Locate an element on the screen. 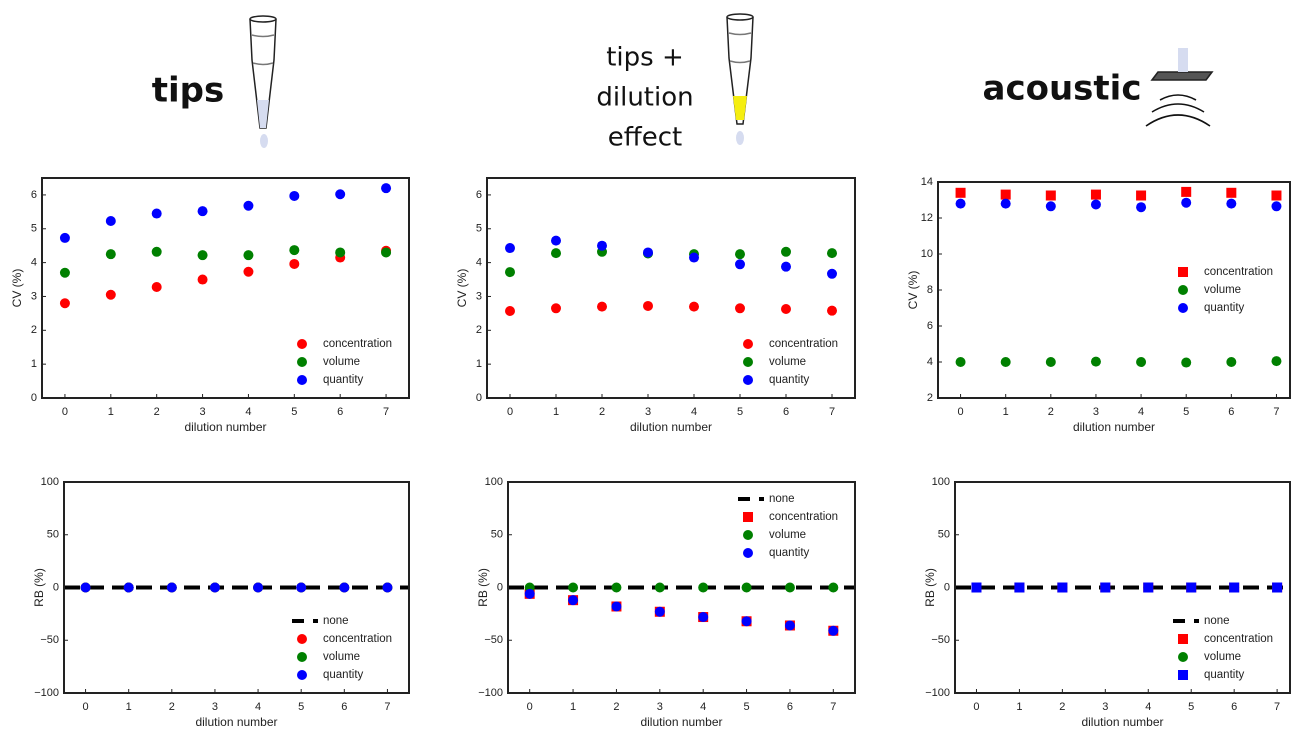  y-tick-label: 4 is located at coordinates (930, 362).